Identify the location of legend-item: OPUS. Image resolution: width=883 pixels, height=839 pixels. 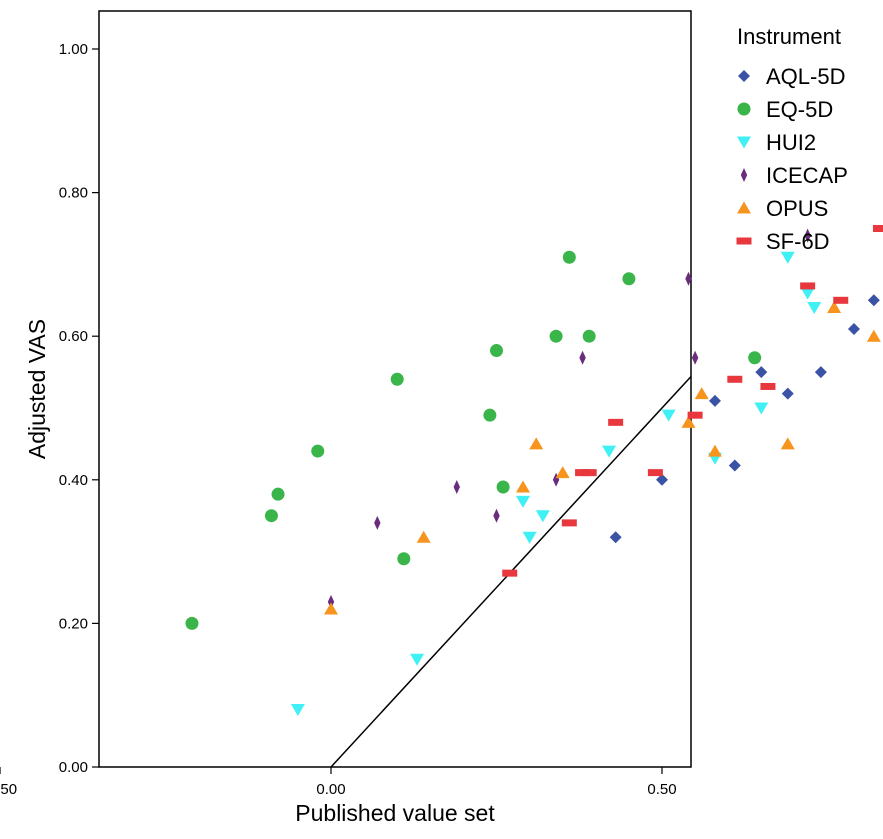
(782, 208).